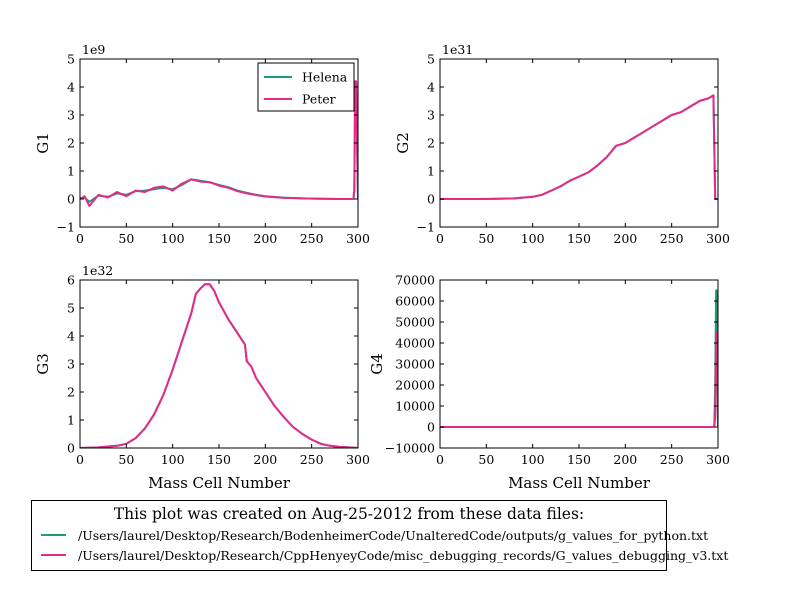 This screenshot has height=600, width=800. Describe the element at coordinates (426, 227) in the screenshot. I see `panel-2-ytick-label: −1` at that location.